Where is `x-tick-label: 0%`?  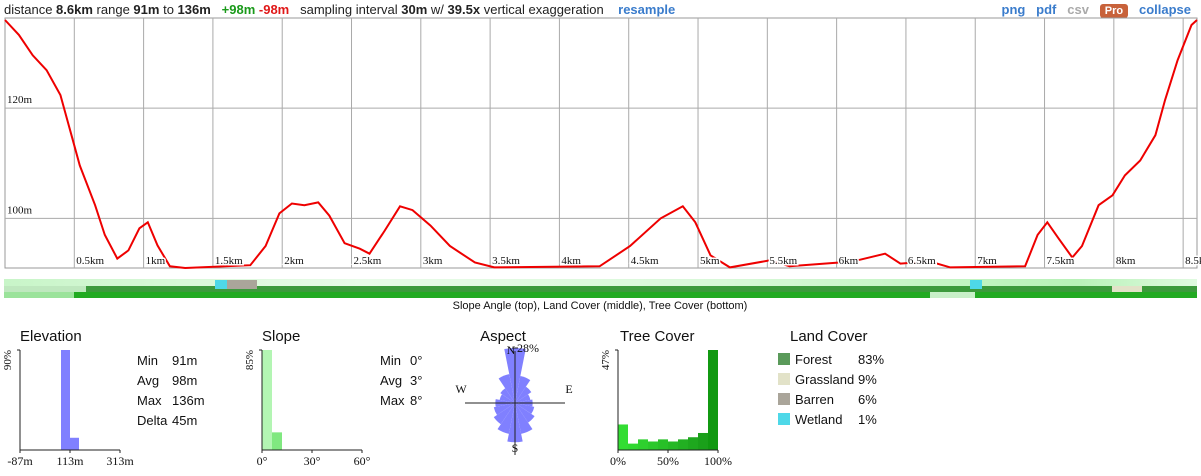
x-tick-label: 0% is located at coordinates (618, 461).